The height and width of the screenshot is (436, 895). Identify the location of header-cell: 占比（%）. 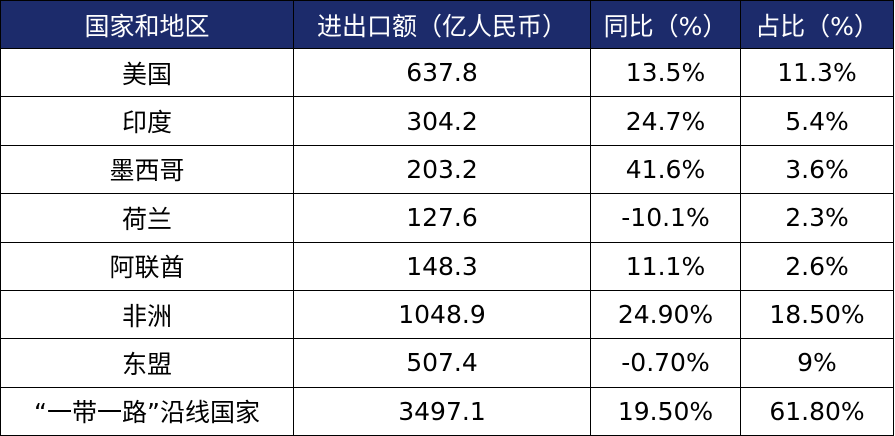
(817, 24).